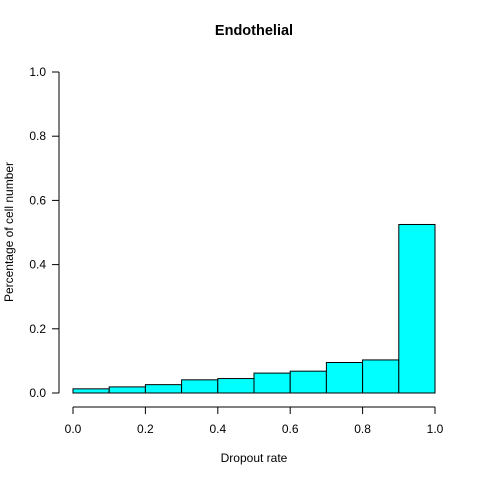 The width and height of the screenshot is (480, 480). What do you see at coordinates (37, 200) in the screenshot?
I see `y-tick-label: 0.6` at bounding box center [37, 200].